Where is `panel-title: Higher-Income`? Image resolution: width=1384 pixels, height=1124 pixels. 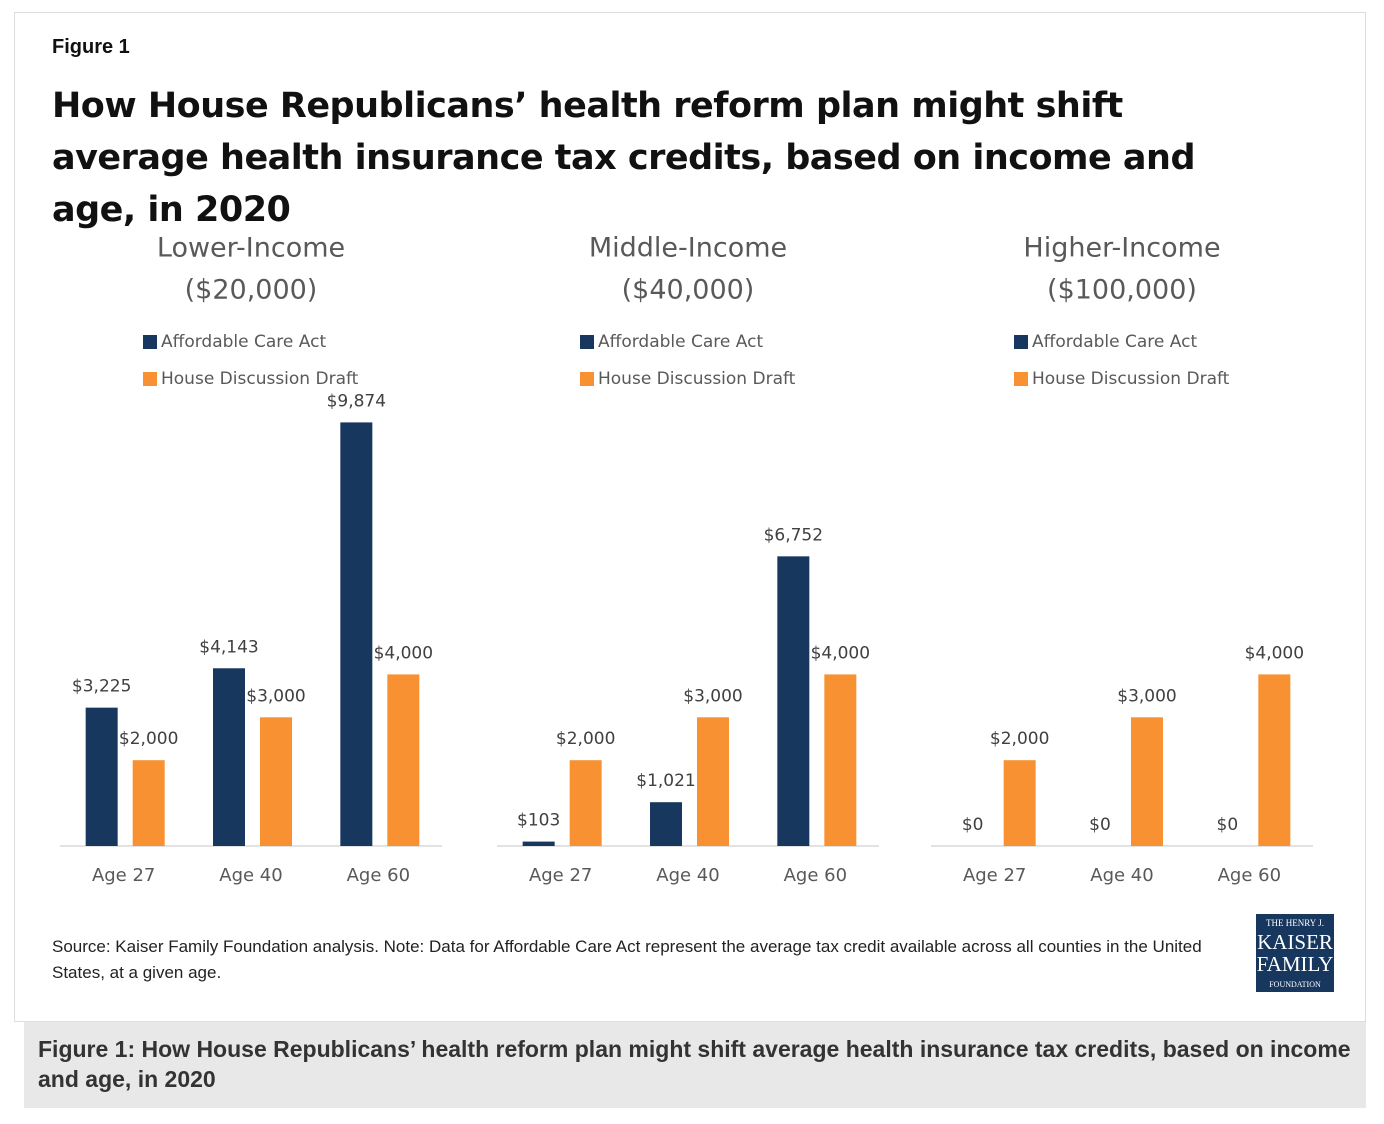 panel-title: Higher-Income is located at coordinates (1121, 248).